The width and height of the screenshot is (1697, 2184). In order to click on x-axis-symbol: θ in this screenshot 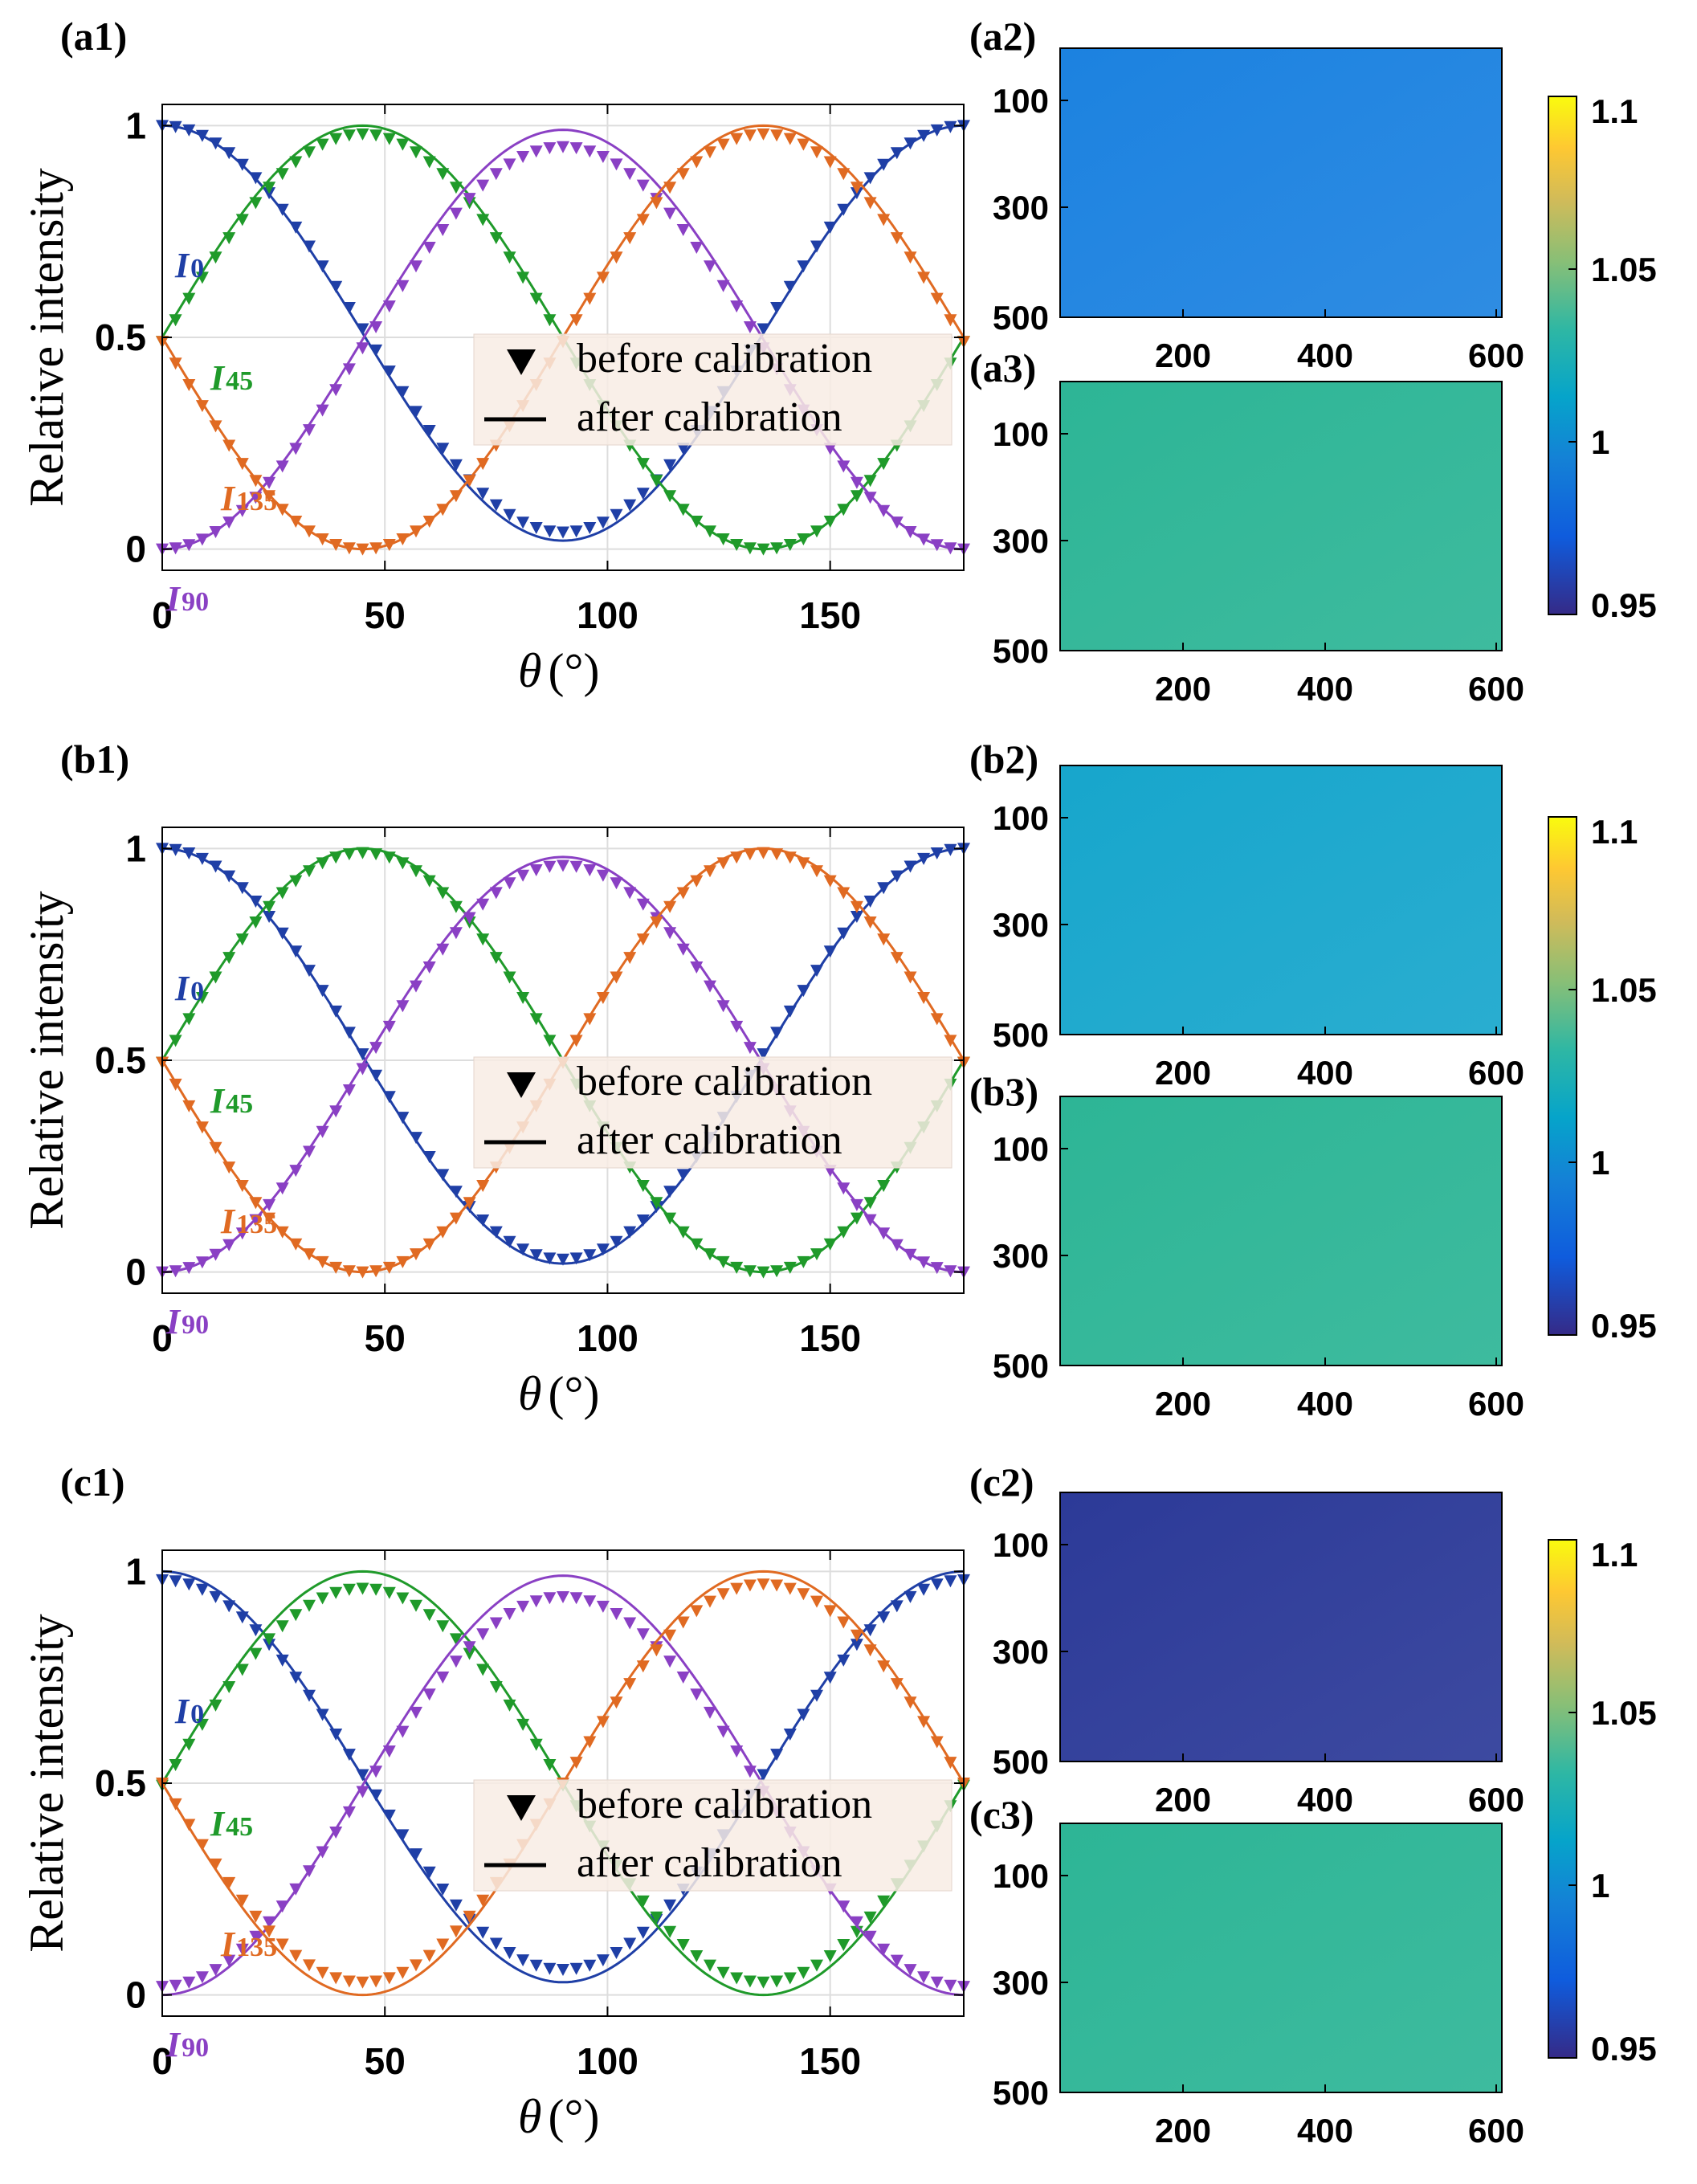, I will do `click(529, 670)`.